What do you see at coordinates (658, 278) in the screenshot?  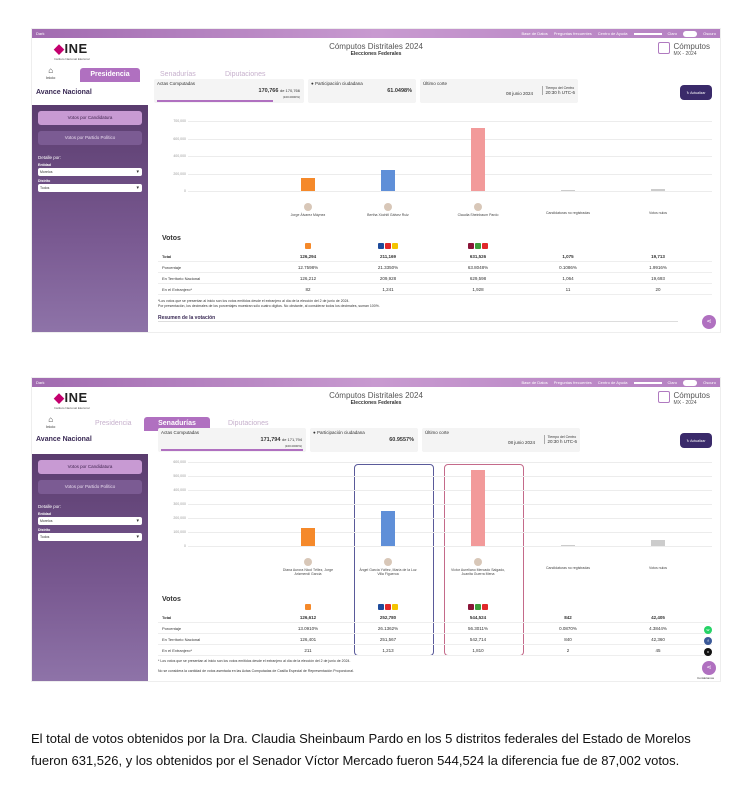 I see `table-cell: 19,693` at bounding box center [658, 278].